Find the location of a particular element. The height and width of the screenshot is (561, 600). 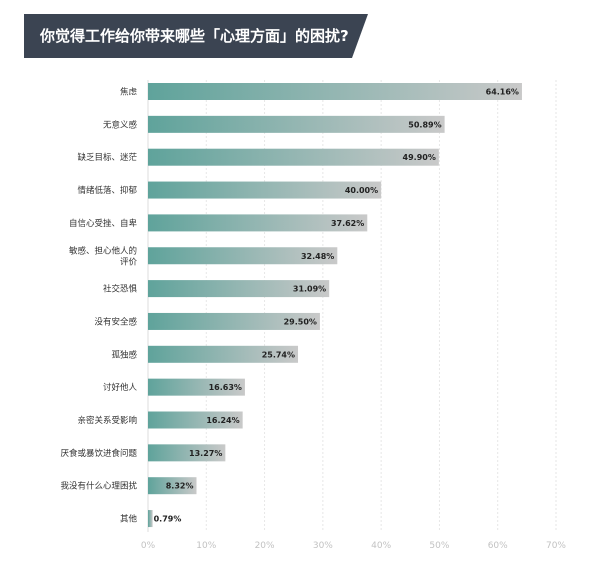

x-tick-label: 30% is located at coordinates (323, 546).